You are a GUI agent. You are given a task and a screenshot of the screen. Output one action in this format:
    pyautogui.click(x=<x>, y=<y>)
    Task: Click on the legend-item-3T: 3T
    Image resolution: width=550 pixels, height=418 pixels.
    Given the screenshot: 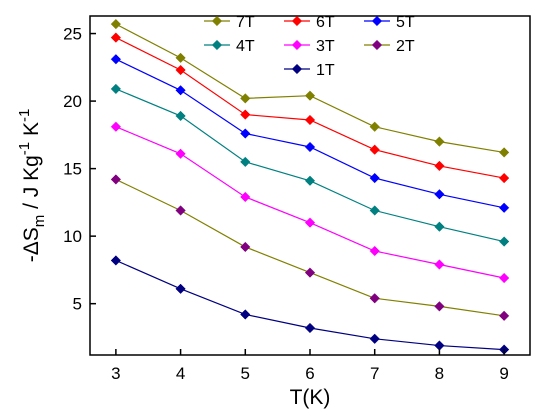 What is the action you would take?
    pyautogui.click(x=309, y=46)
    